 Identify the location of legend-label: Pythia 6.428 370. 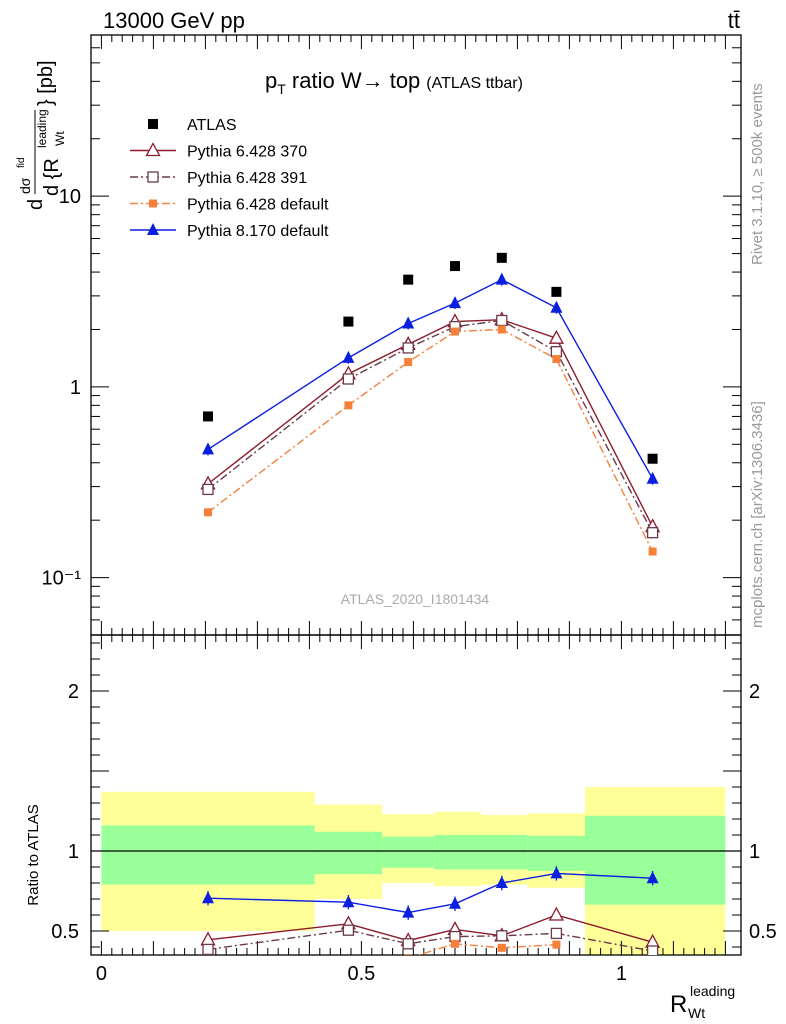
(247, 152).